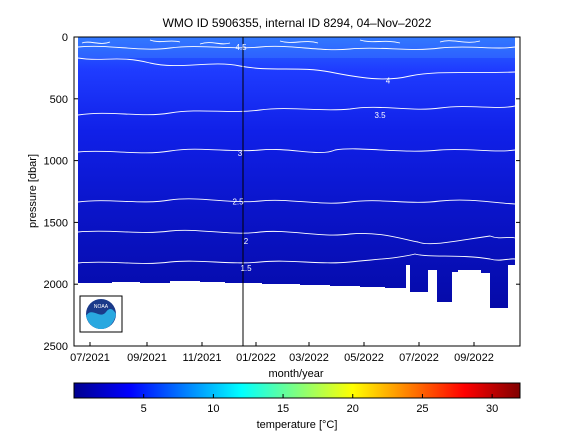 The height and width of the screenshot is (432, 576). Describe the element at coordinates (297, 390) in the screenshot. I see `colorbar` at that location.